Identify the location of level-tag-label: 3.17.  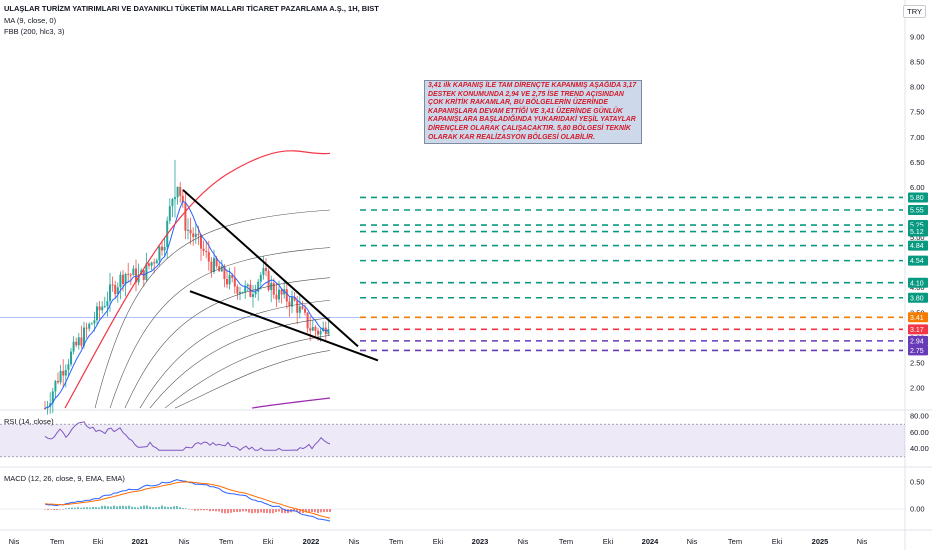
(917, 330).